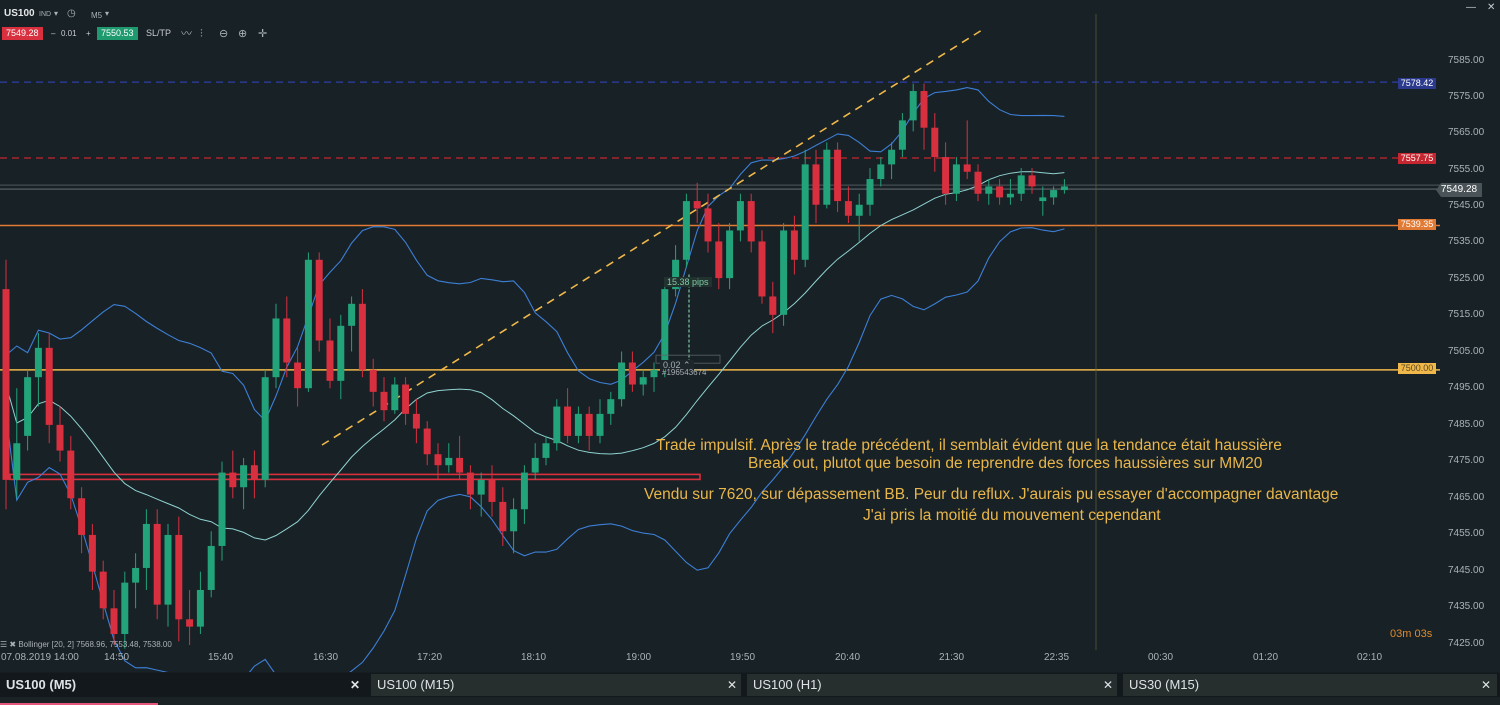 This screenshot has width=1500, height=705. I want to click on pips-measure-label: 15.38 pips, so click(688, 282).